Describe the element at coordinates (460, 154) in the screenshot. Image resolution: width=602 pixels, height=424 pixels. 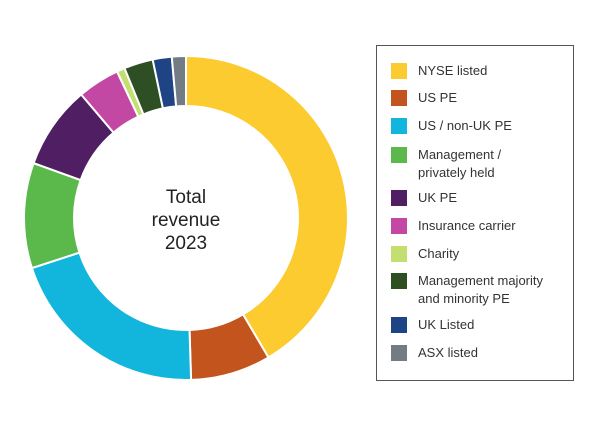
I see `legend-label-line: Management /` at that location.